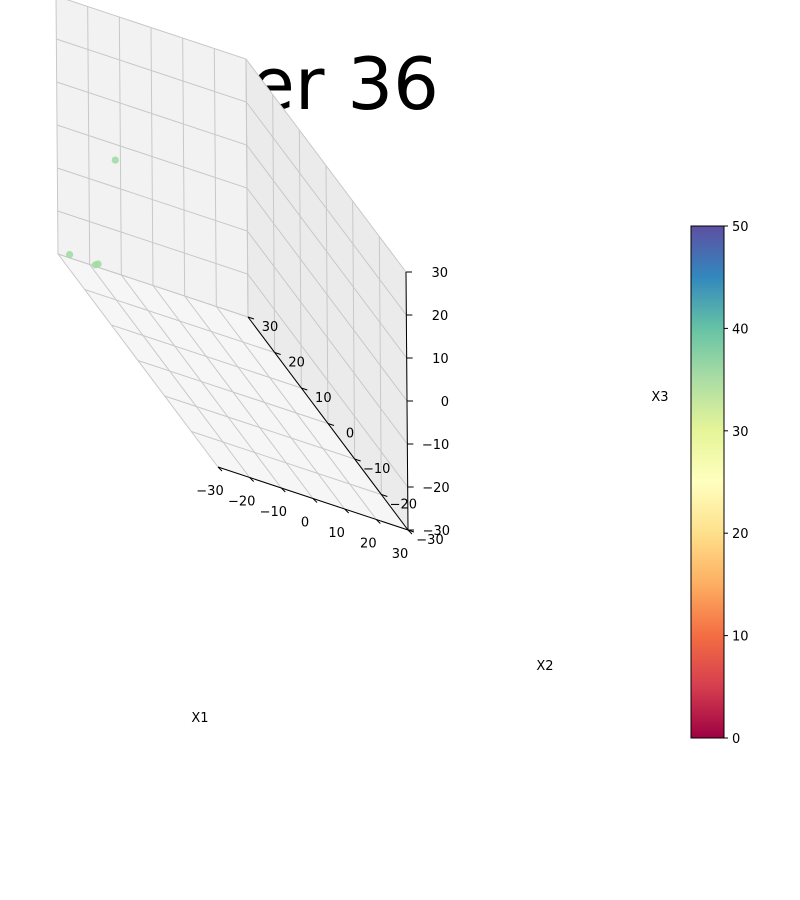 The width and height of the screenshot is (800, 900). I want to click on z-tick-label: 0, so click(445, 402).